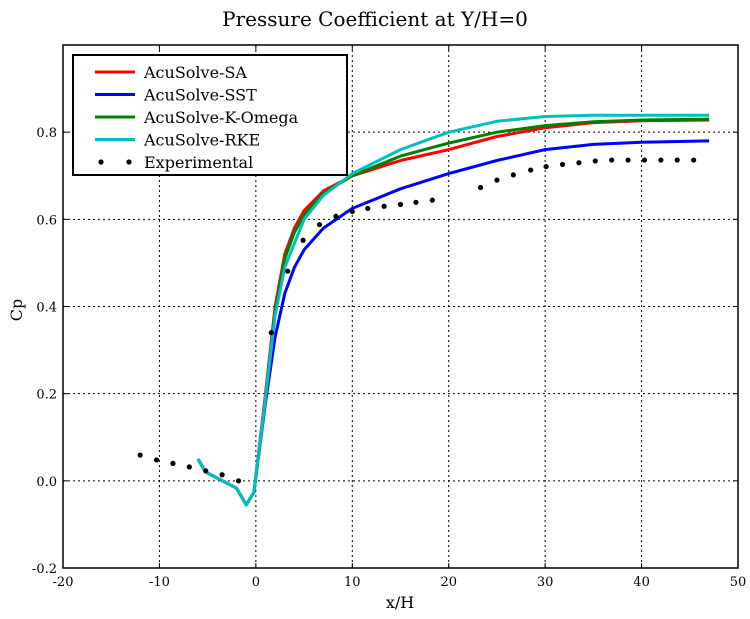  Describe the element at coordinates (195, 72) in the screenshot. I see `legend-label-series-acusolve-sa: AcuSolve-SA` at that location.